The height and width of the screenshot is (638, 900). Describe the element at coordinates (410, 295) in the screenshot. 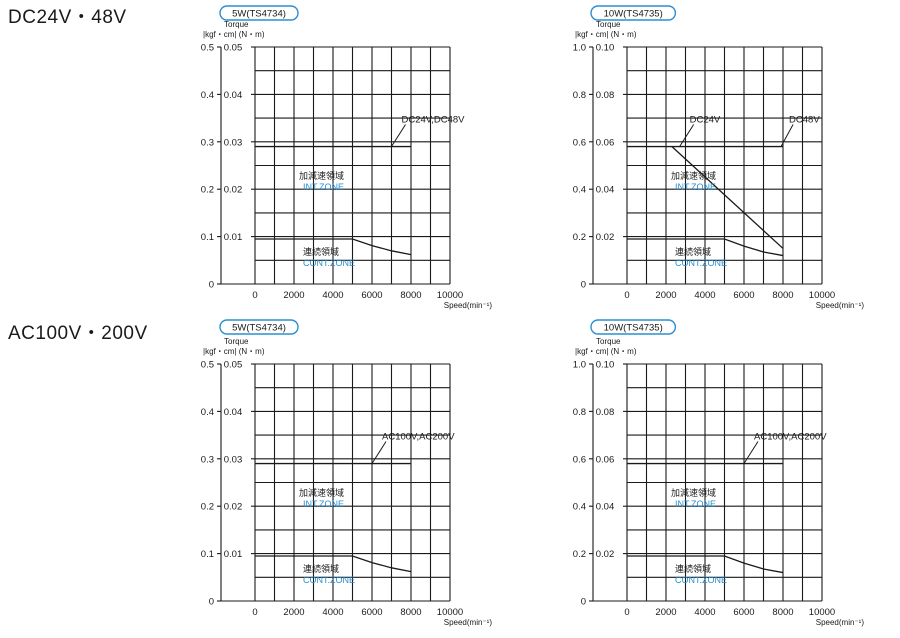

I see `chart-0-x-tick-label: 8000` at that location.